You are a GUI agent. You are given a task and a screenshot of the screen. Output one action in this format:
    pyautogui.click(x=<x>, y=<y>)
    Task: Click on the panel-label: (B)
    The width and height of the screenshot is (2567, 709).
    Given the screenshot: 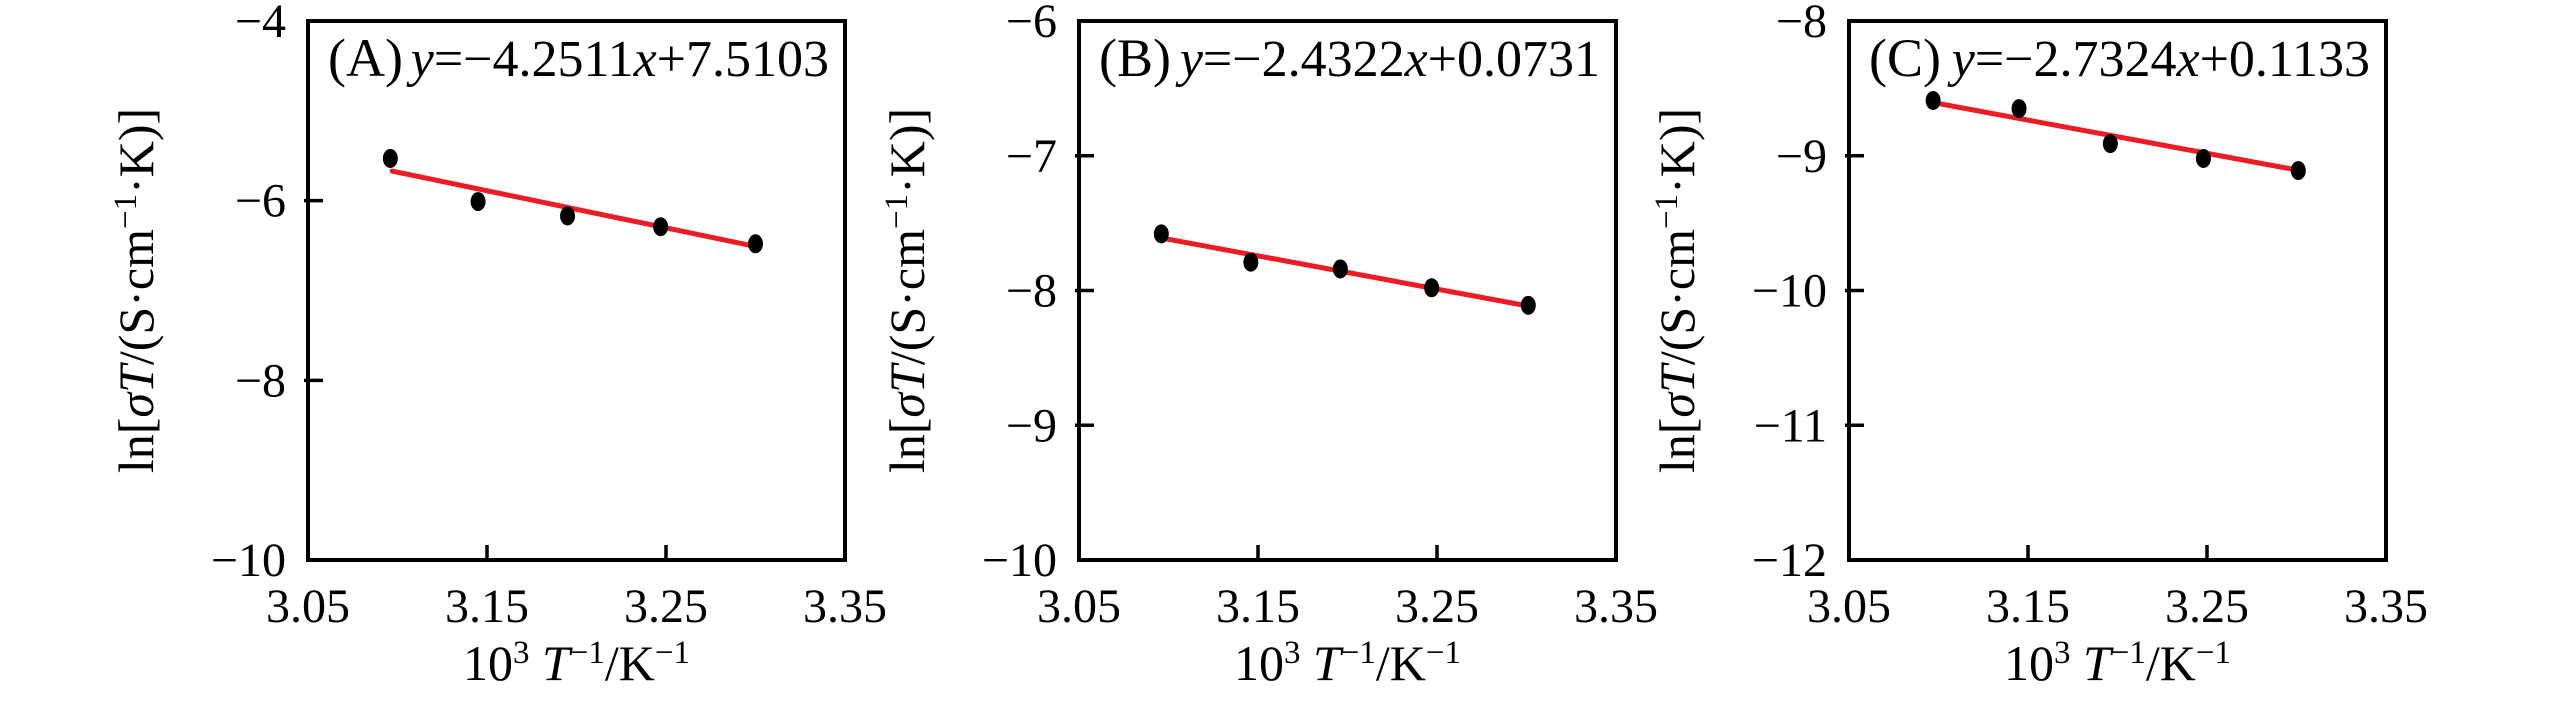 What is the action you would take?
    pyautogui.click(x=1135, y=58)
    